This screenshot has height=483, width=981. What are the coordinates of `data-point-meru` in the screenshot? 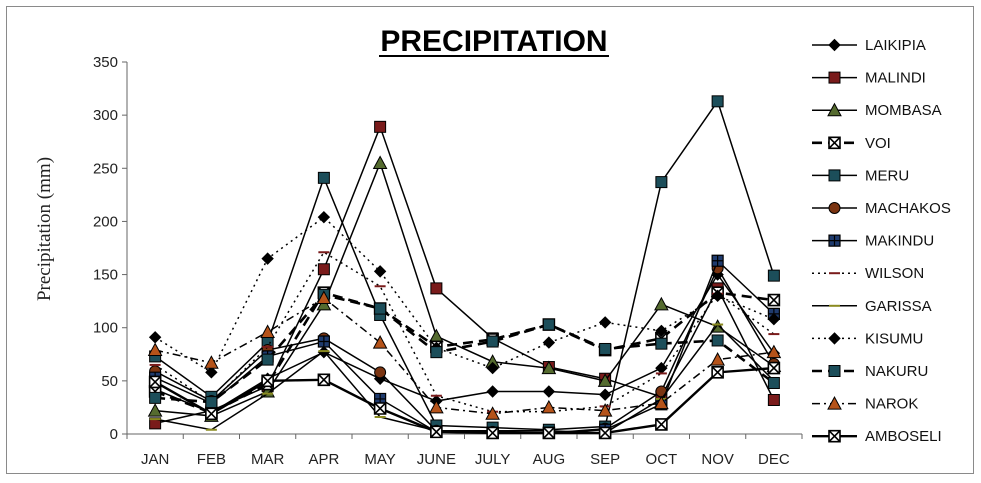 It's located at (773, 275).